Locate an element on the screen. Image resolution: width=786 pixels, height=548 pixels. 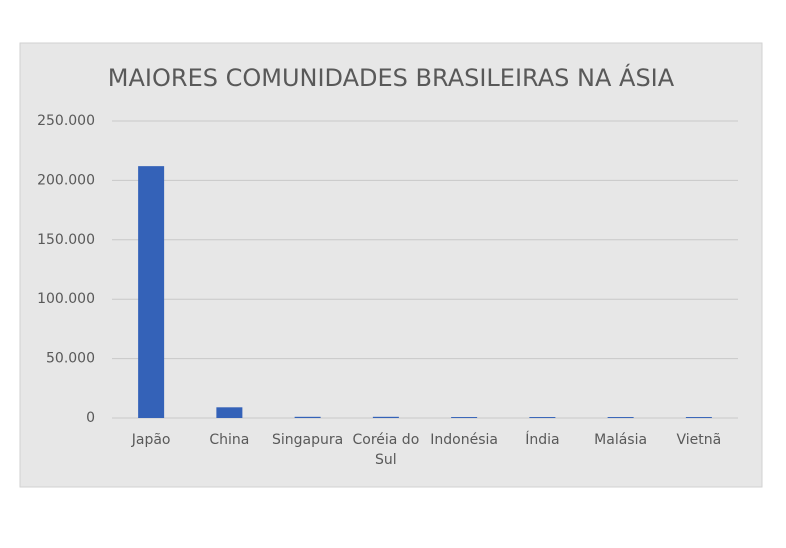
x-tick-label: Singapura is located at coordinates (308, 440).